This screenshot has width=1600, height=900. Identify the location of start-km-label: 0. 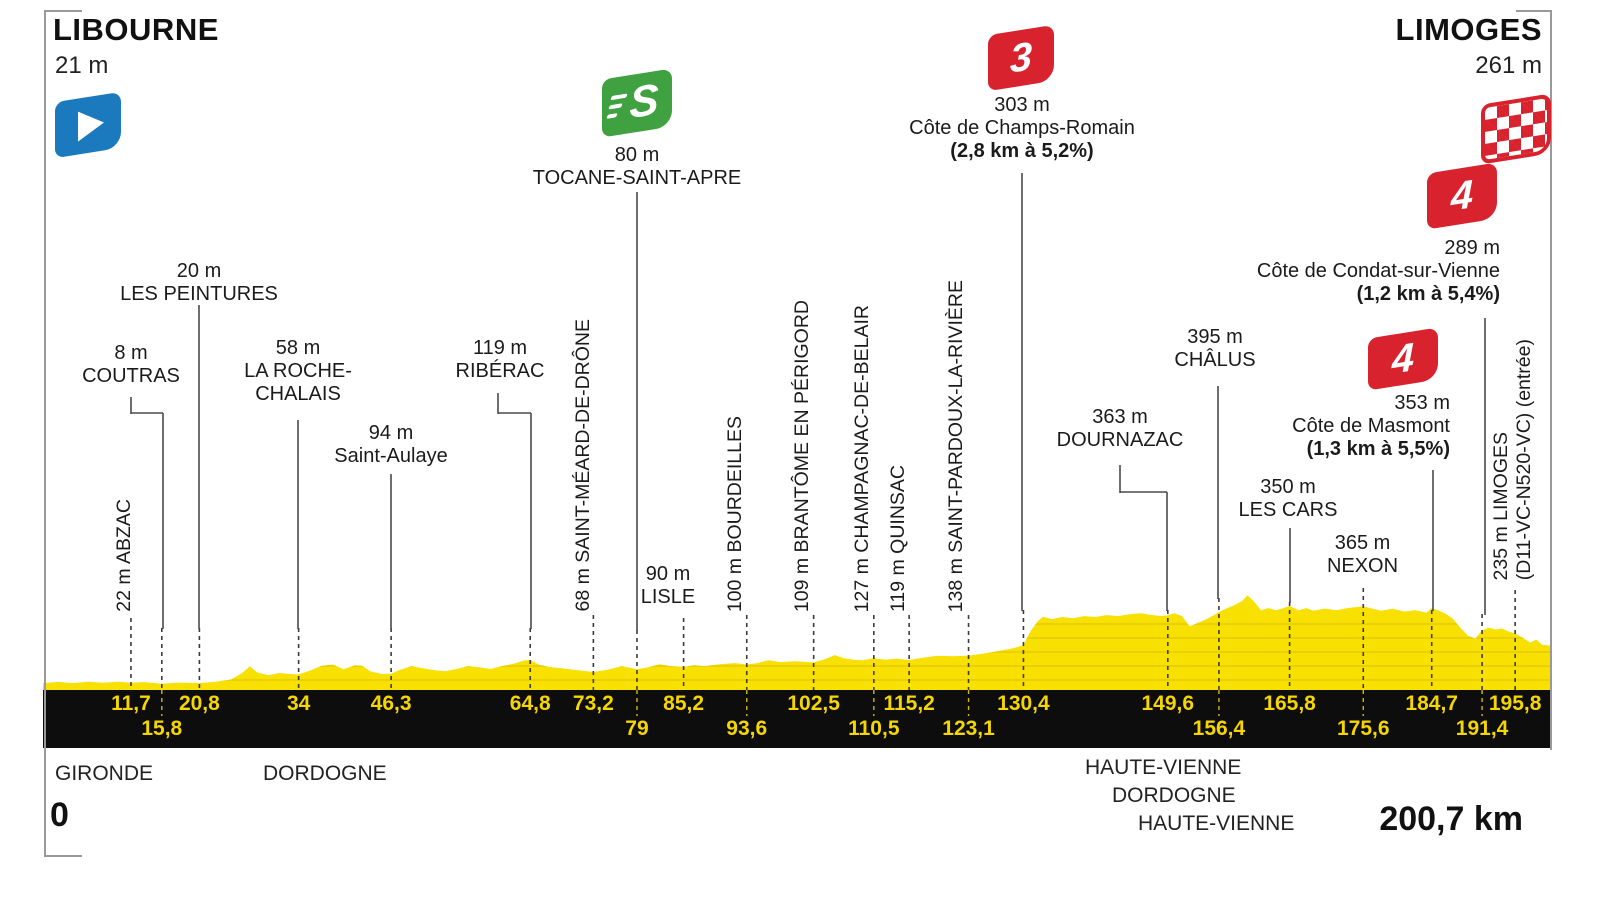
(59, 815).